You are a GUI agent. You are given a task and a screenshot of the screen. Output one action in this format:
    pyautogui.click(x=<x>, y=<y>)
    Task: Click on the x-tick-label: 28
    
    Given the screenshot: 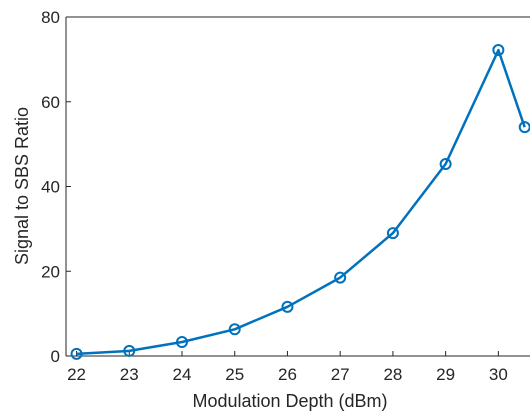 What is the action you would take?
    pyautogui.click(x=392, y=374)
    